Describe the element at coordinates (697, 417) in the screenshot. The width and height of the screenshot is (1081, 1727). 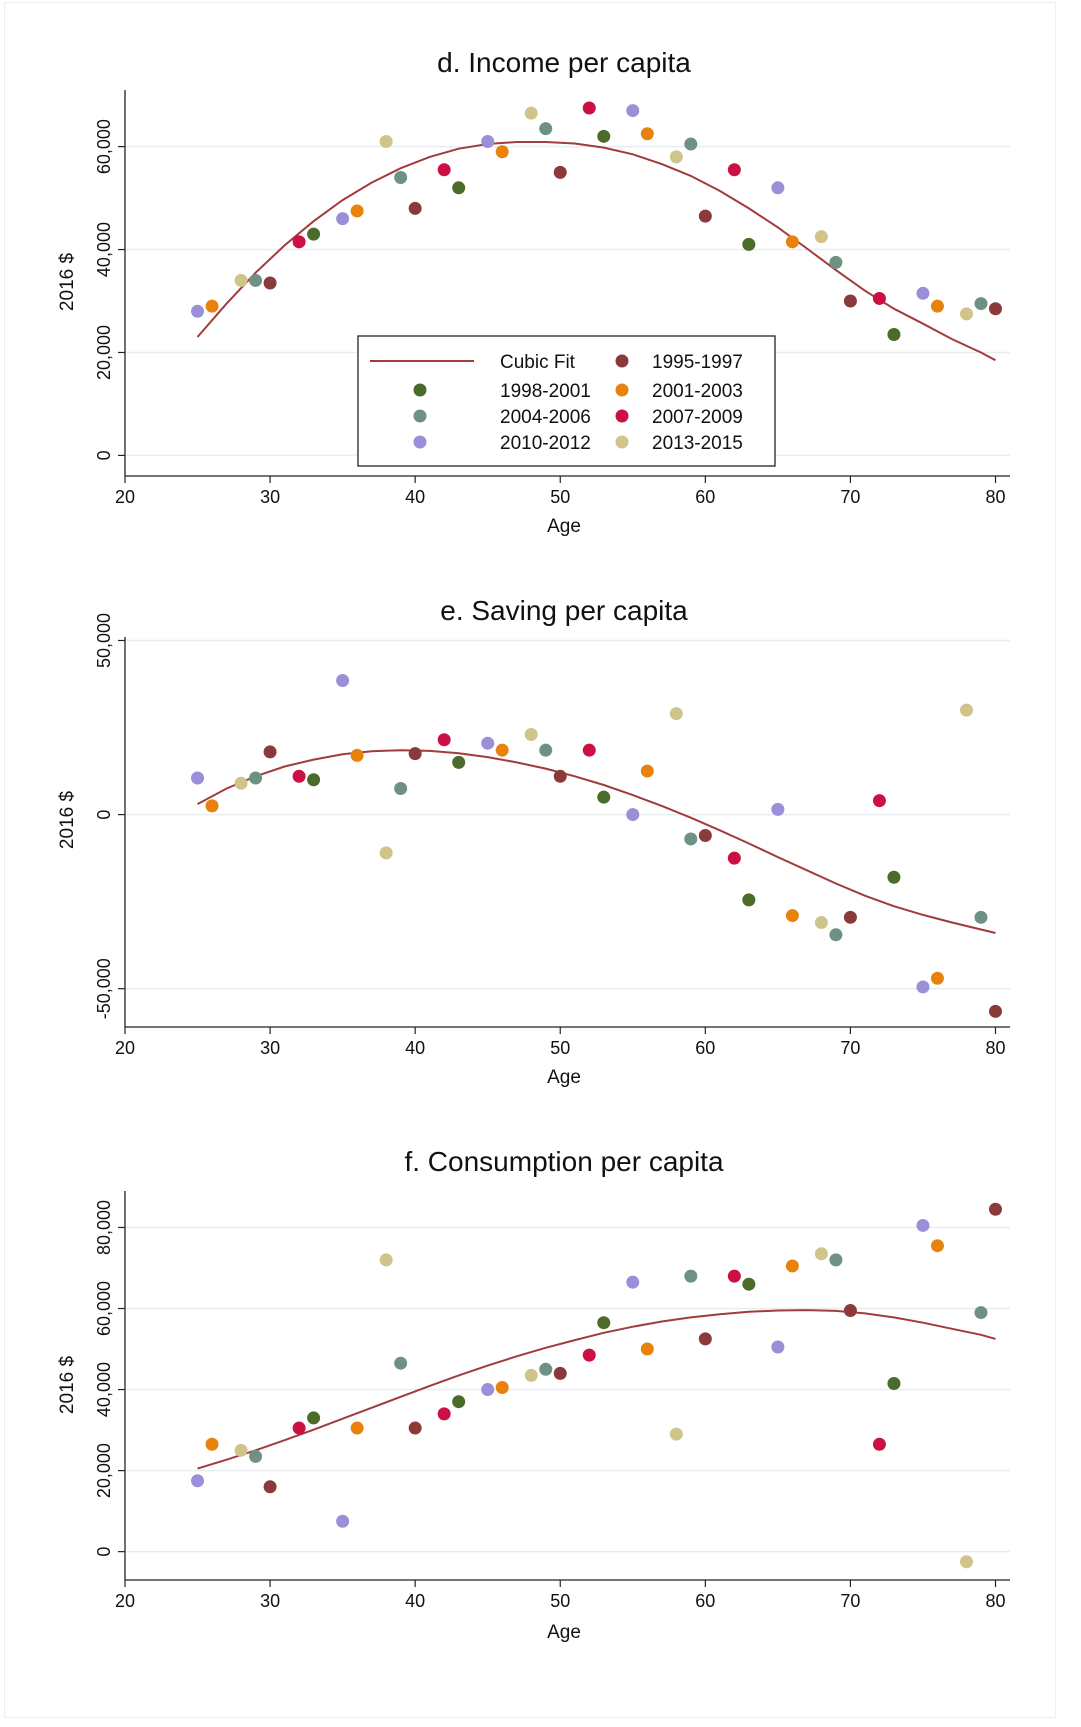
I see `legend-label-2007-2009: 2007-2009` at that location.